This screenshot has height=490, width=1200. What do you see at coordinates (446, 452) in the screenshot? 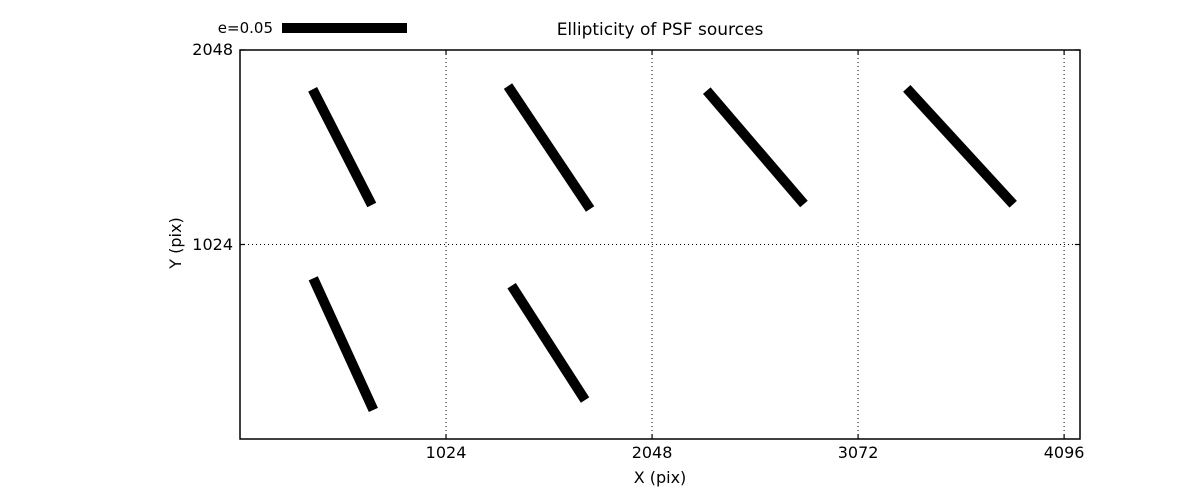
I see `x-tick-label: 1024` at bounding box center [446, 452].